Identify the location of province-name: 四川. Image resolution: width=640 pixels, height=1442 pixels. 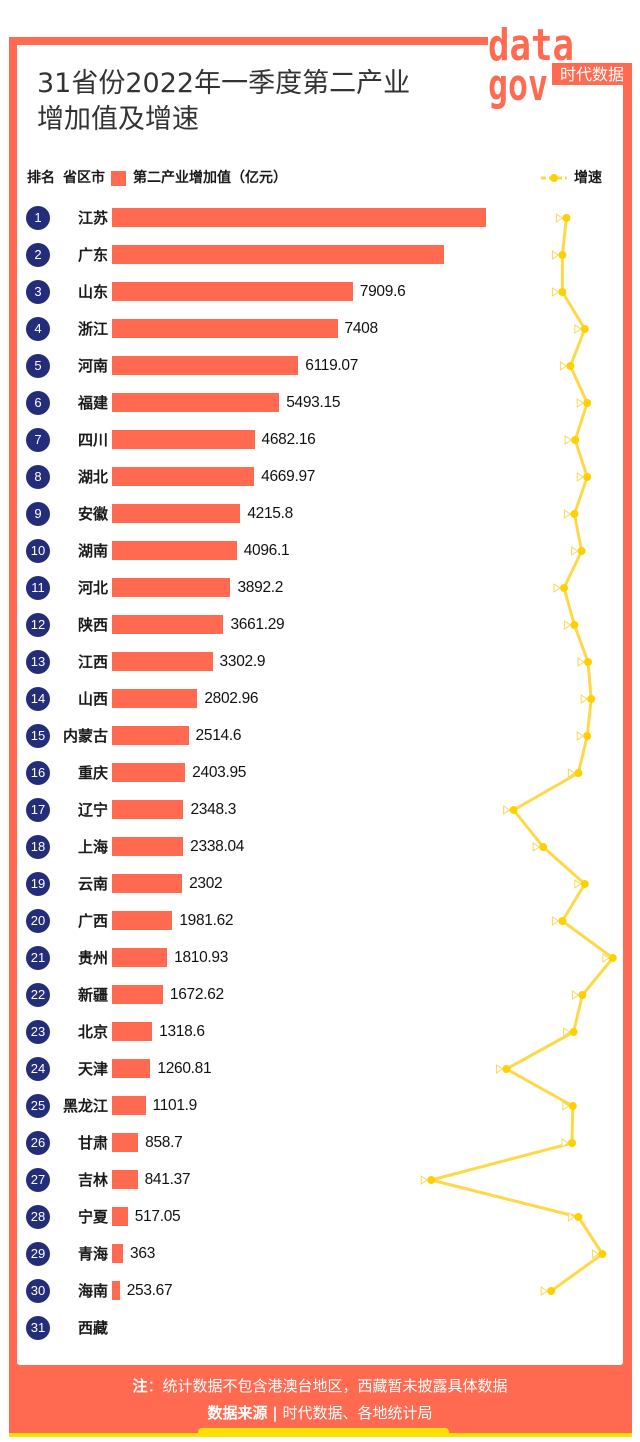
(92, 440).